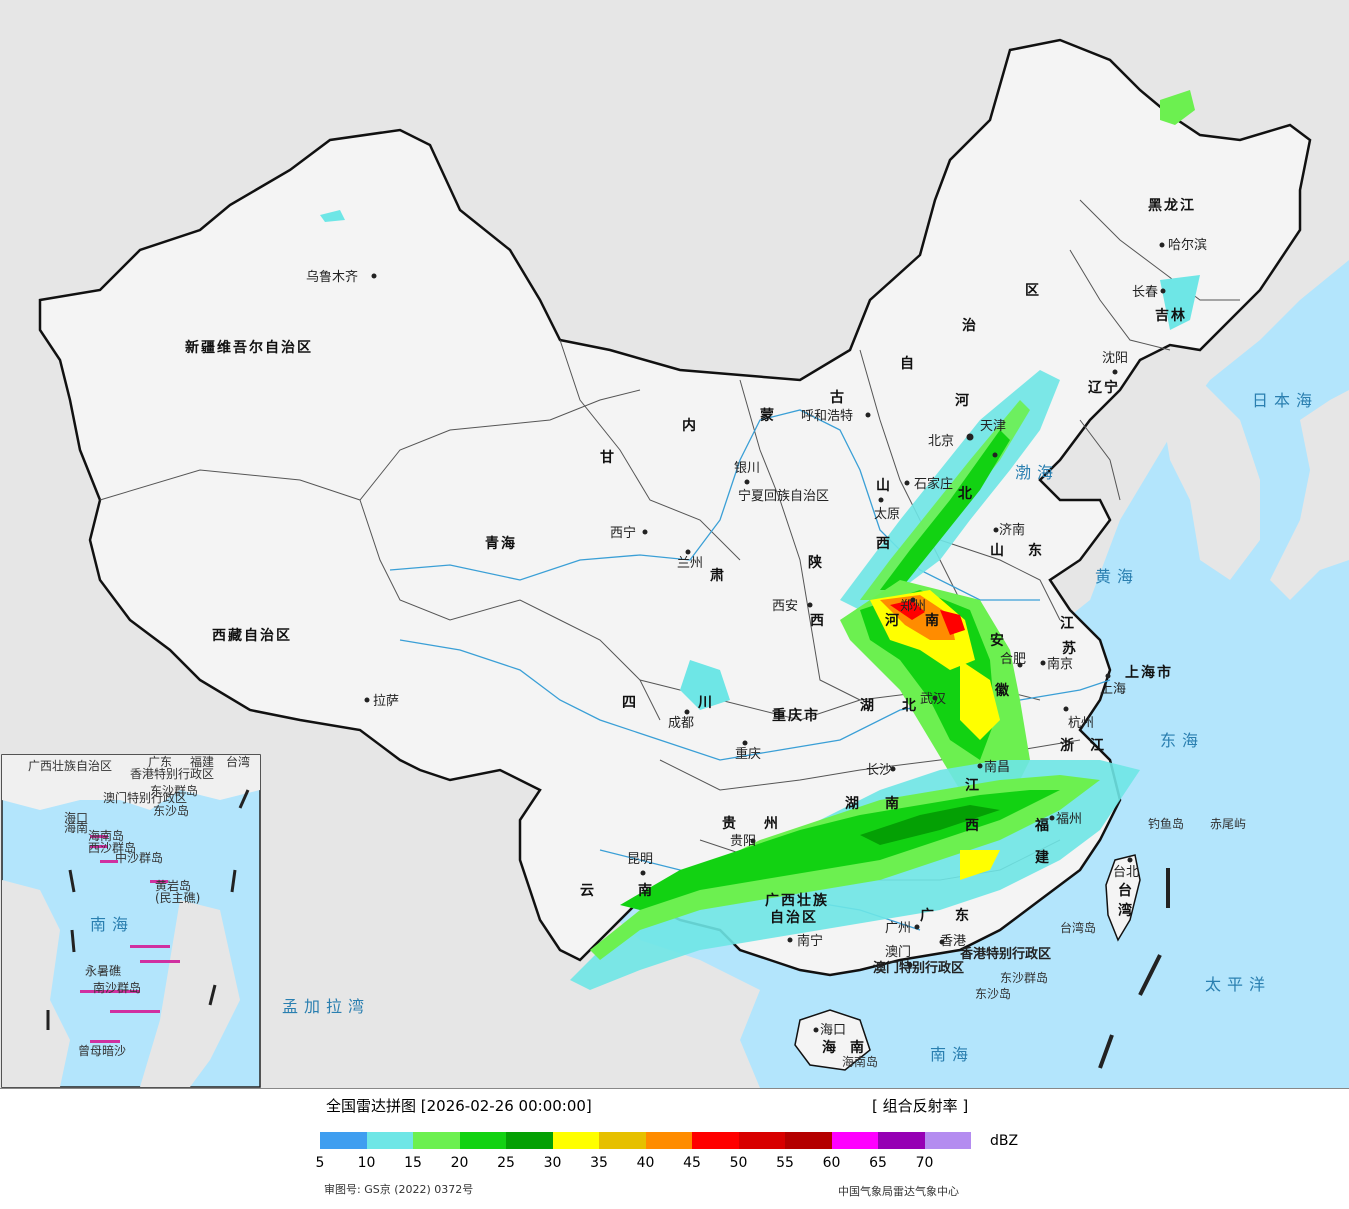  I want to click on inset-label: 台湾, so click(238, 761).